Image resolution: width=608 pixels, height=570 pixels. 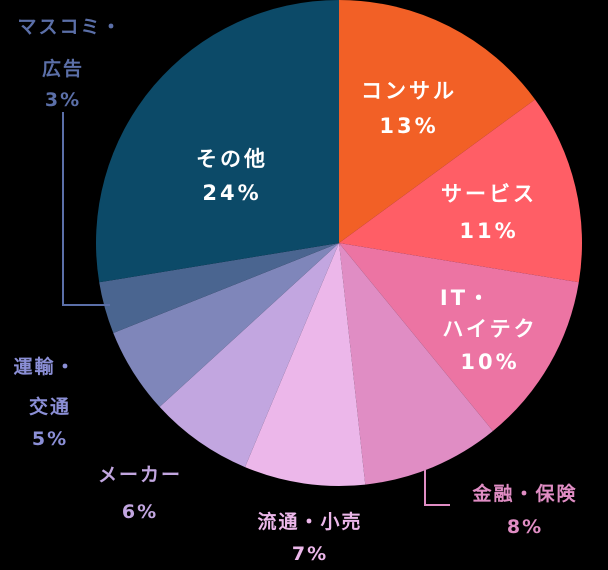 What do you see at coordinates (524, 493) in the screenshot?
I see `slice-label: 金融・保険` at bounding box center [524, 493].